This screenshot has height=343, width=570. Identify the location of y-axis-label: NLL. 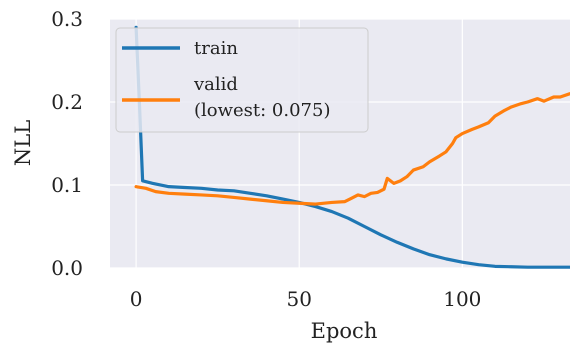
(23, 143).